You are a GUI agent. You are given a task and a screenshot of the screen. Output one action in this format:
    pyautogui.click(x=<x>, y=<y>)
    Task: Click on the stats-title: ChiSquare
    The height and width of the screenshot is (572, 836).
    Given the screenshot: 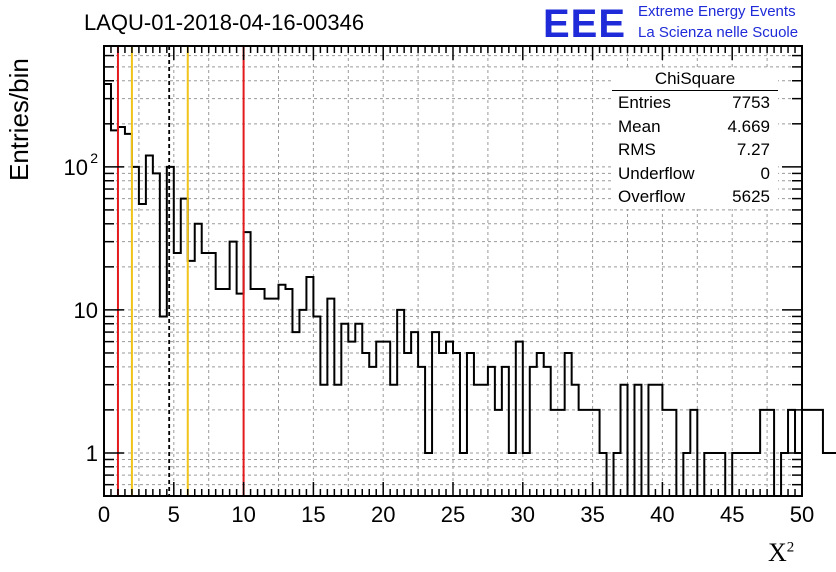 What is the action you would take?
    pyautogui.click(x=695, y=79)
    